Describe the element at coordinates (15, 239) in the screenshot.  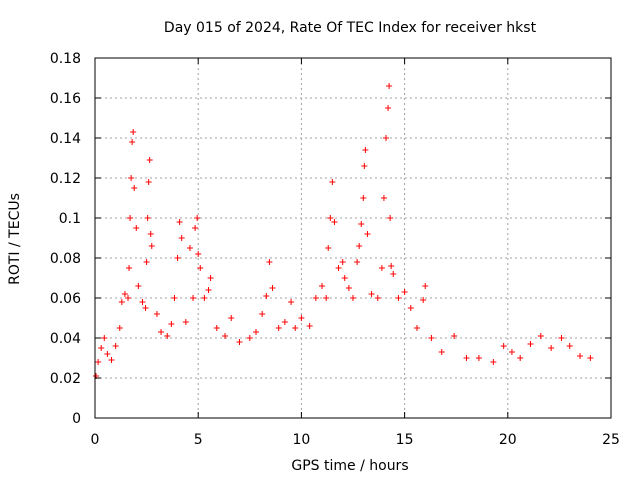
I see `y-axis-label: ROTI / TECUs` at that location.